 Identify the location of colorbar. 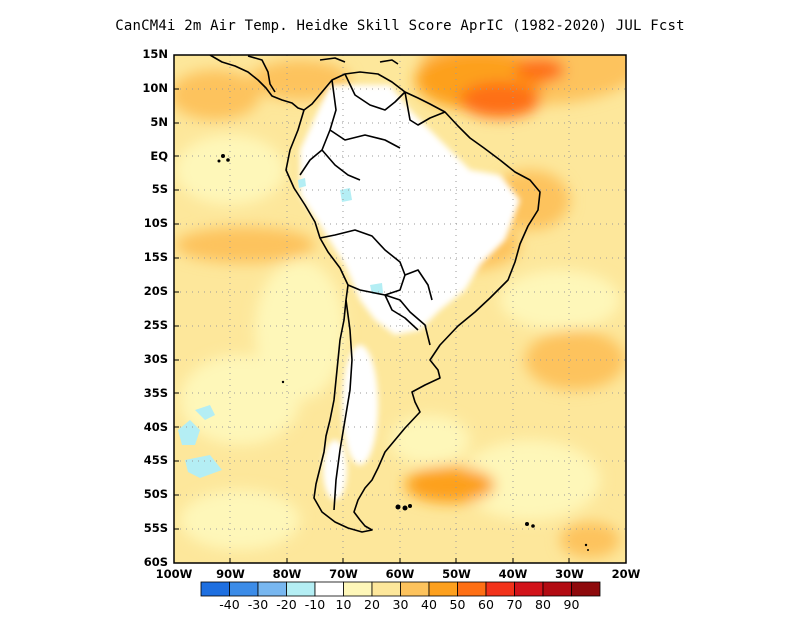
(400, 589).